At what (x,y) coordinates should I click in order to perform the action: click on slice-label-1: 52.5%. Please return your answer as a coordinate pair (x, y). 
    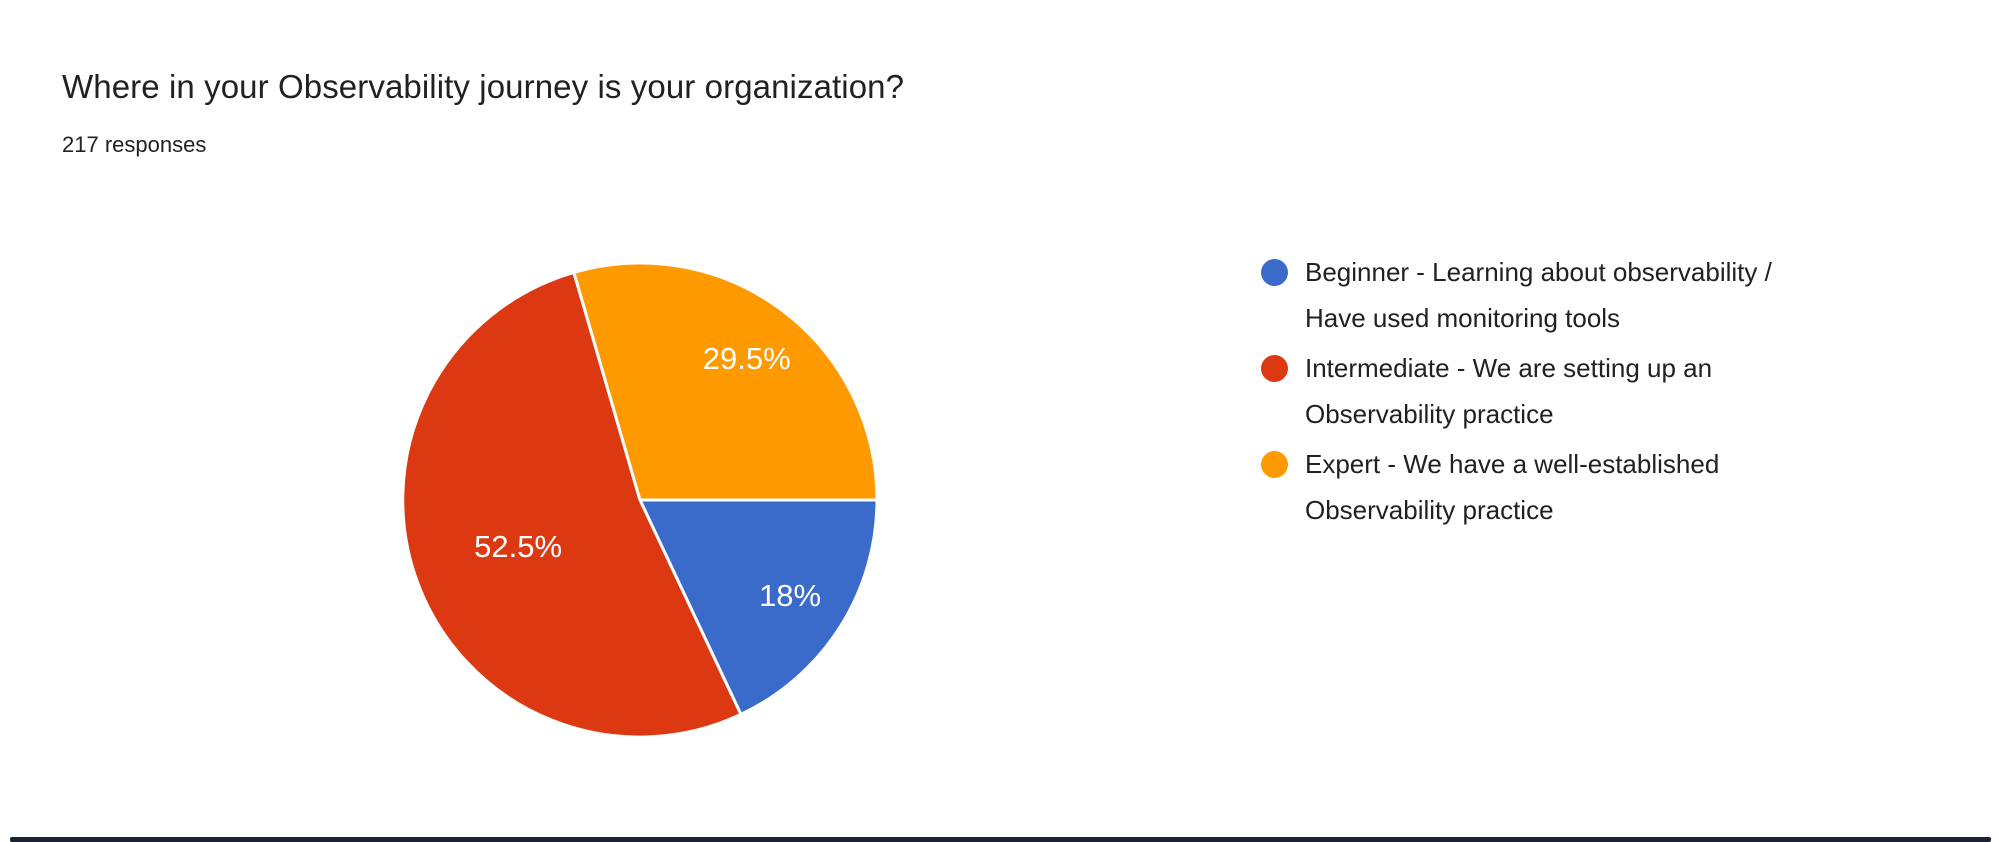
    Looking at the image, I should click on (518, 546).